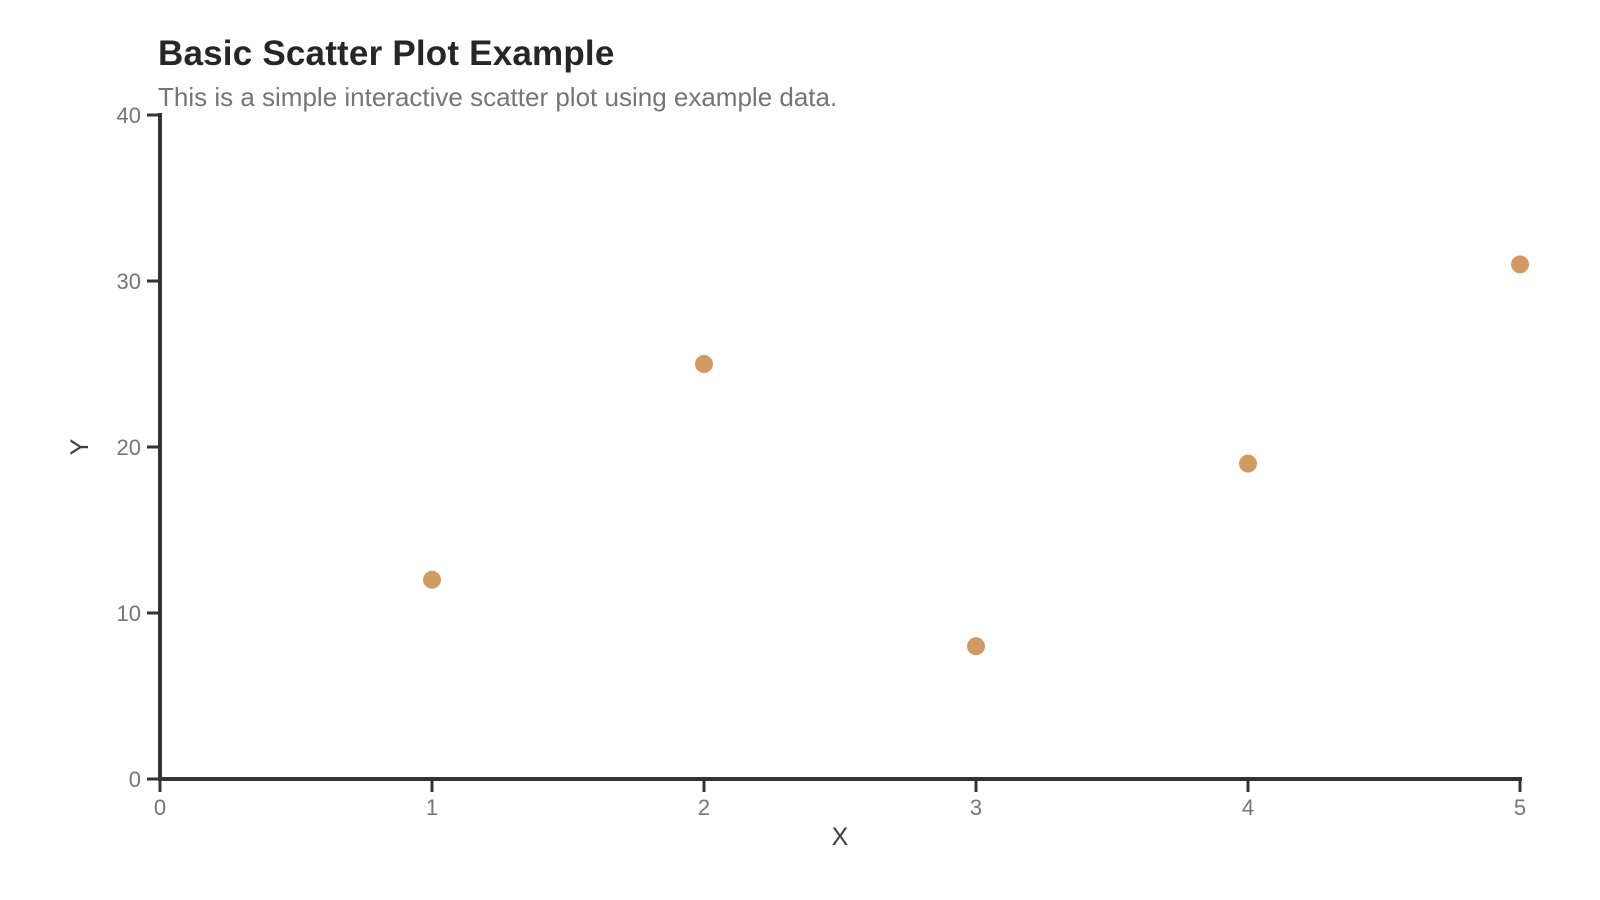 The height and width of the screenshot is (900, 1600). I want to click on x-tick-label: 1, so click(432, 807).